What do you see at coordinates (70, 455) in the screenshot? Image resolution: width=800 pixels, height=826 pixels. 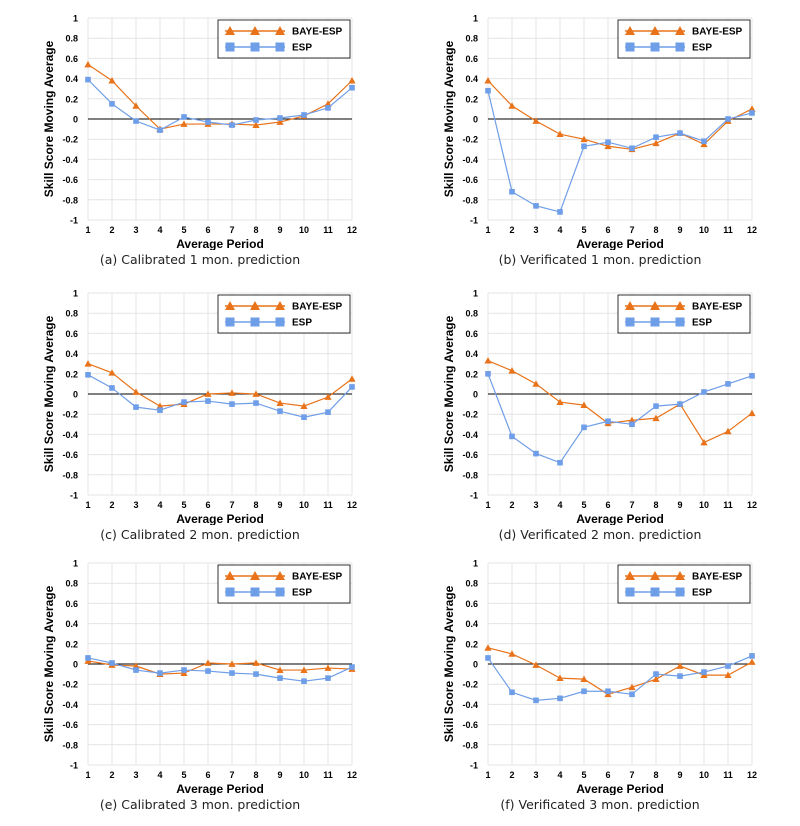 I see `y-tick-label: -0.6` at bounding box center [70, 455].